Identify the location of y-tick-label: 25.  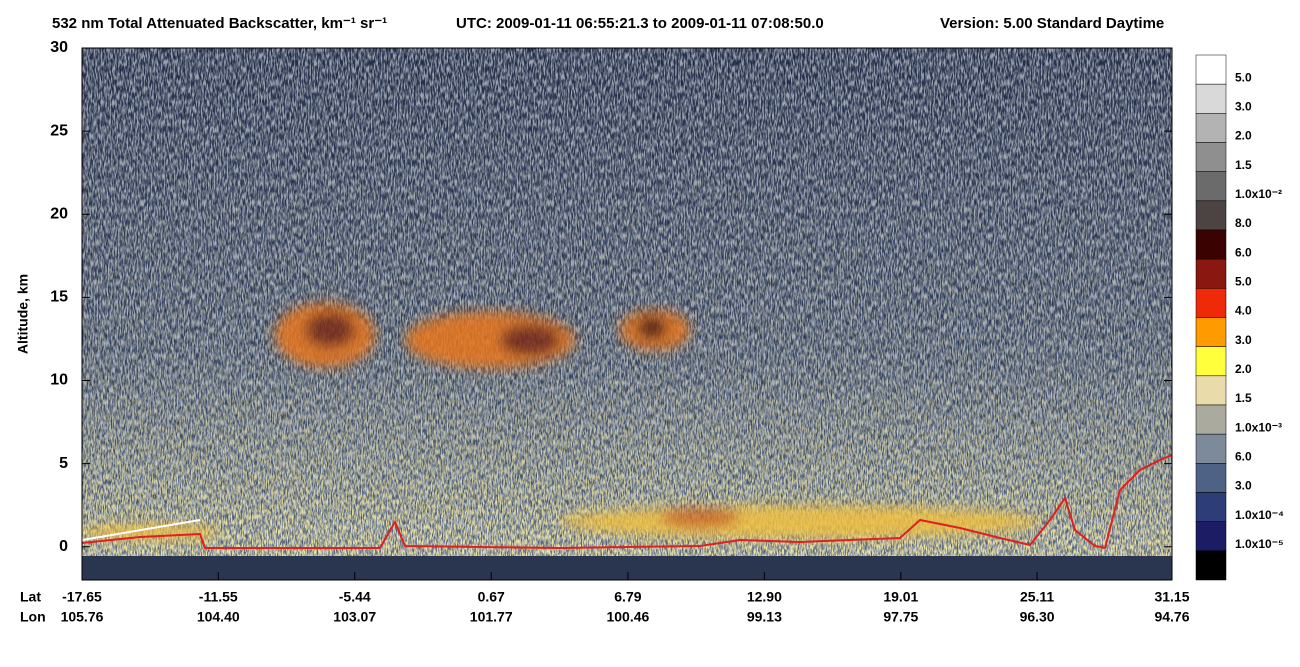
(59, 130).